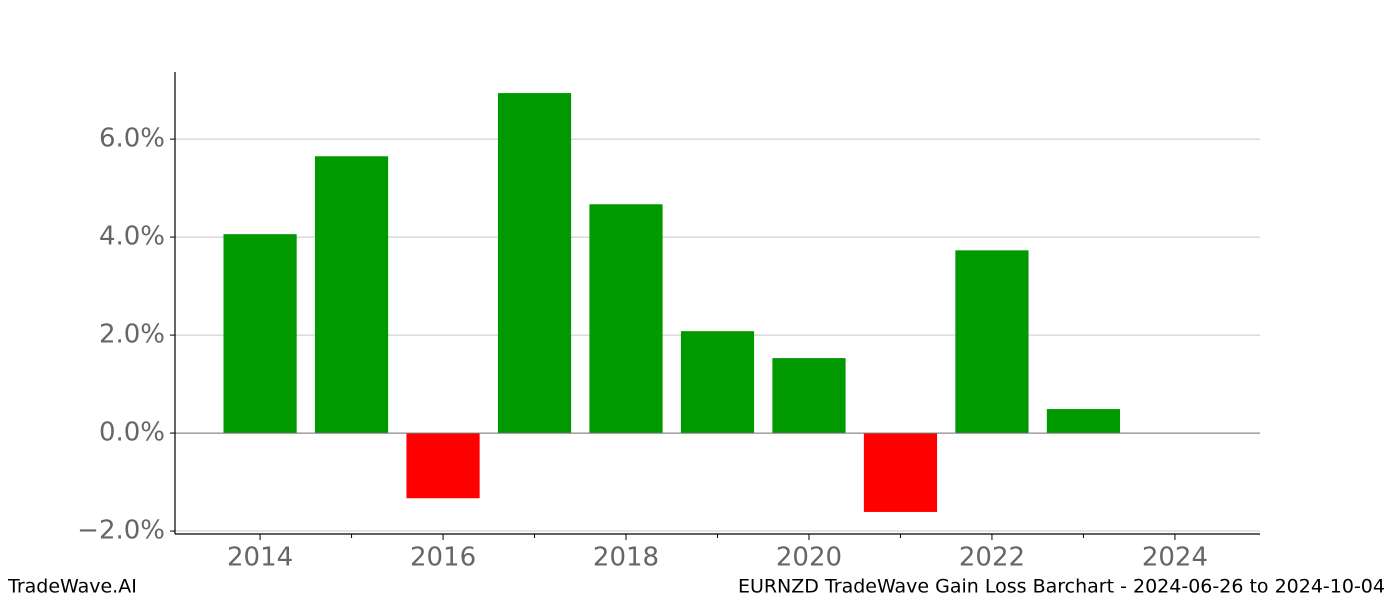  I want to click on x-tick-label: 2024, so click(1175, 558).